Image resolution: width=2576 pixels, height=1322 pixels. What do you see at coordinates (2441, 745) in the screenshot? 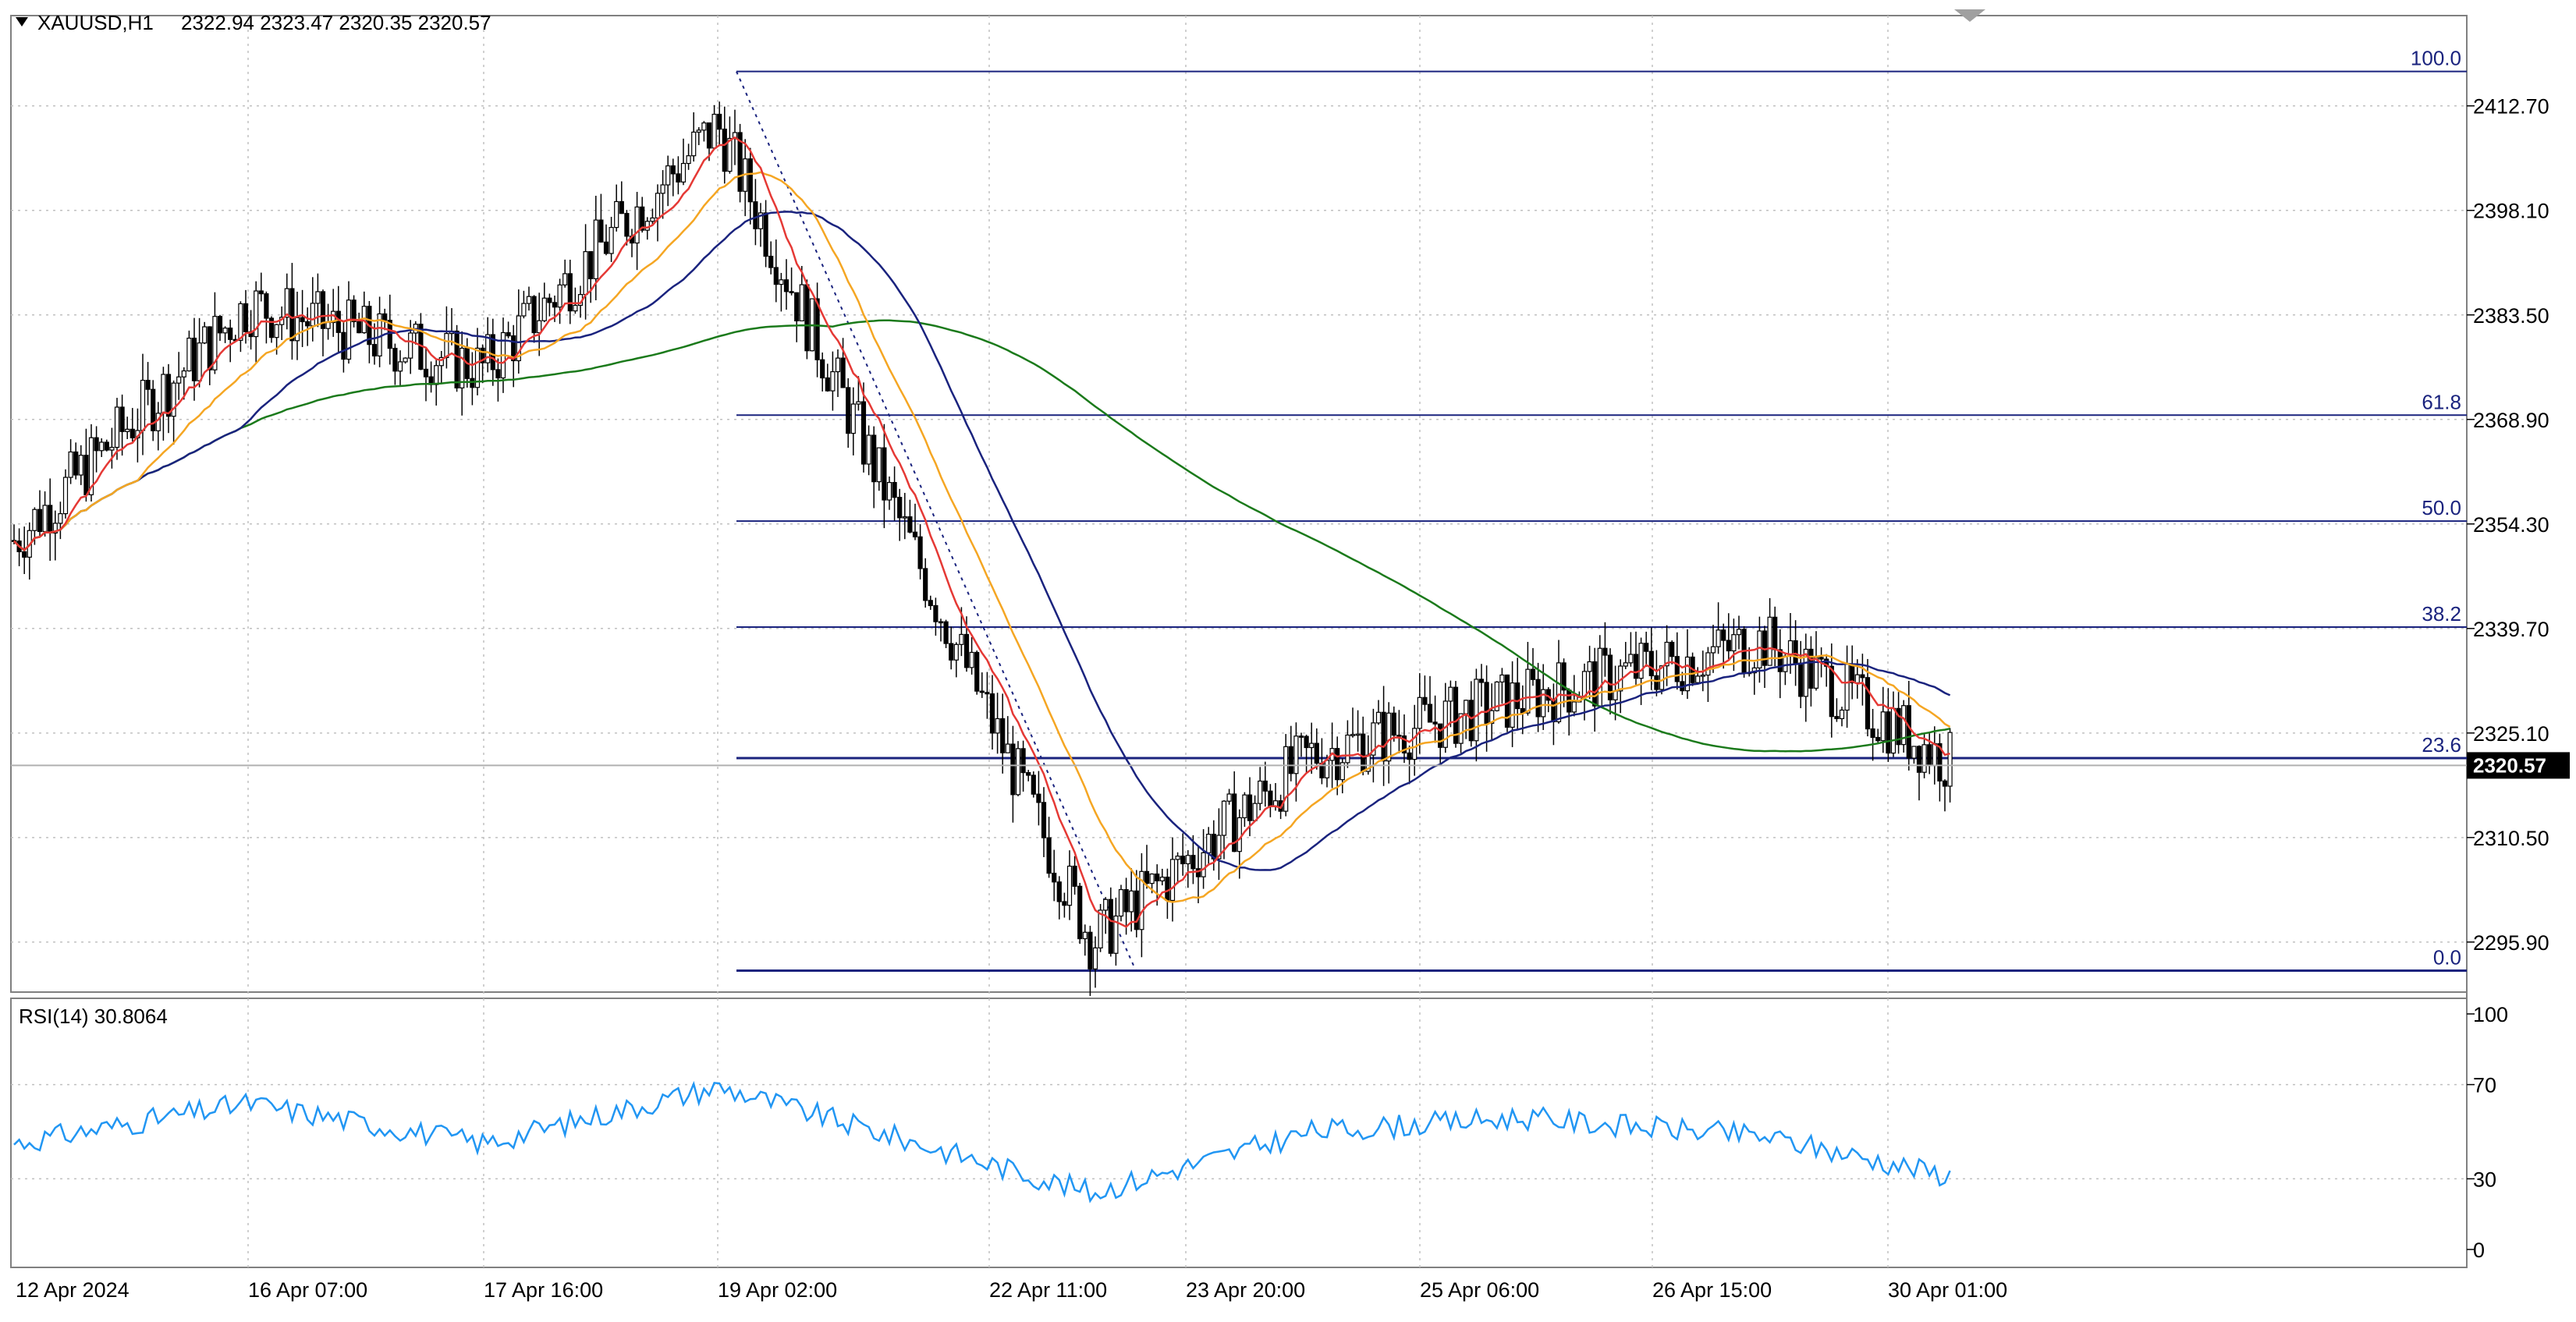
I see `fib-level-label: 23.6` at bounding box center [2441, 745].